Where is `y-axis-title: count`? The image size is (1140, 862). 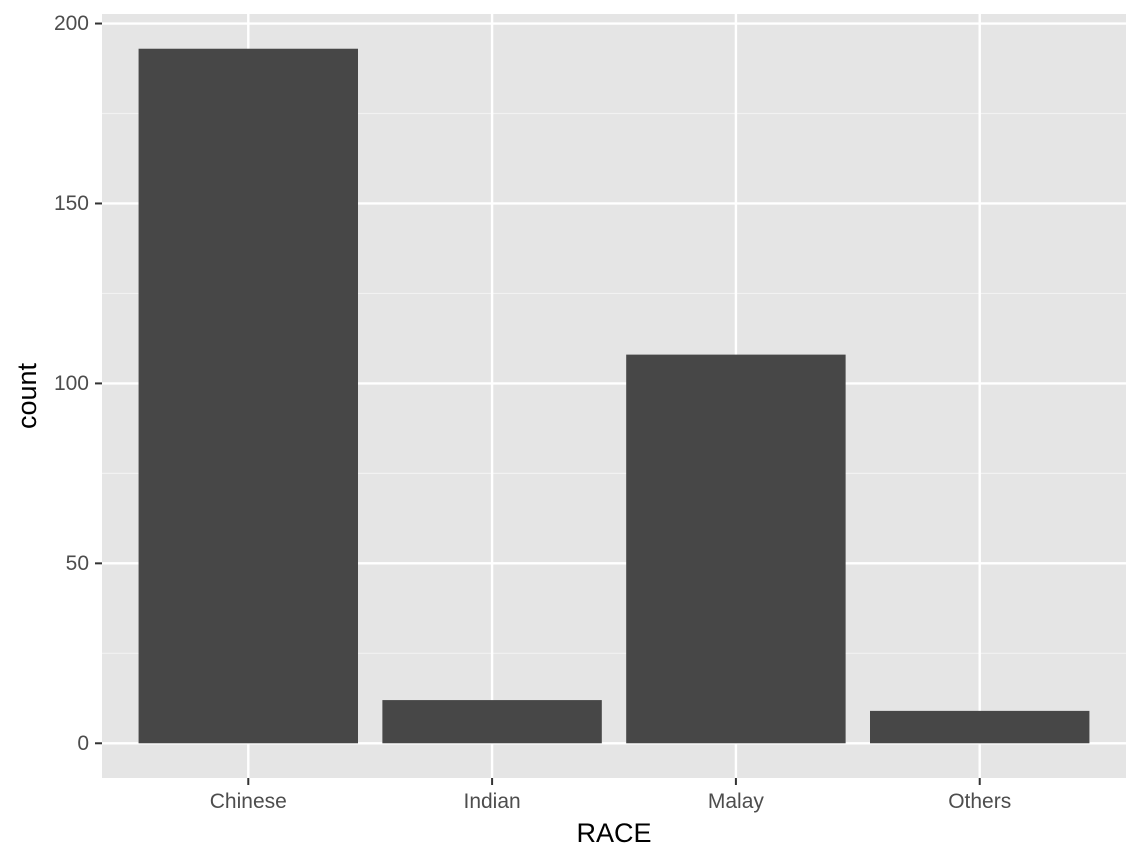 y-axis-title: count is located at coordinates (27, 395).